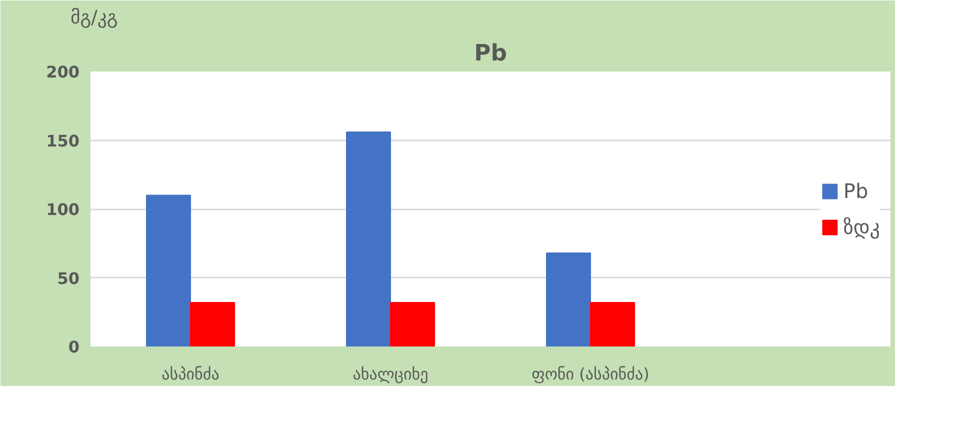  What do you see at coordinates (94, 18) in the screenshot?
I see `y-axis-title: მგ/კგ` at bounding box center [94, 18].